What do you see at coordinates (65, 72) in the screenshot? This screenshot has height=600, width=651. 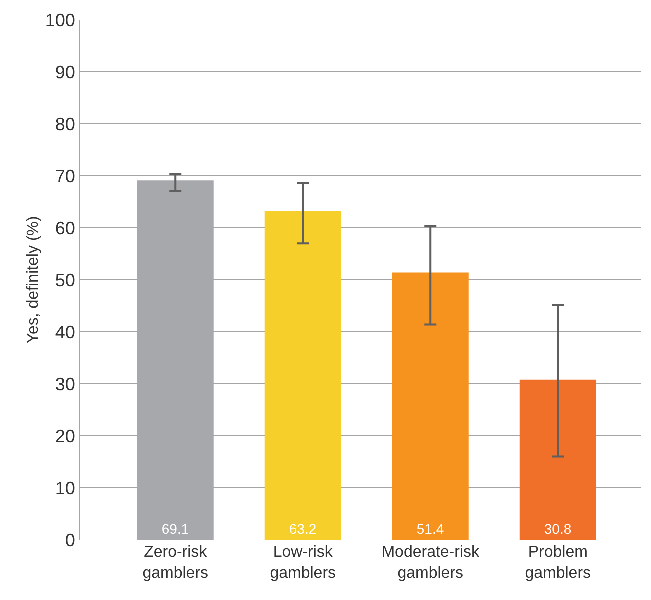 I see `y-tick-label: 90` at bounding box center [65, 72].